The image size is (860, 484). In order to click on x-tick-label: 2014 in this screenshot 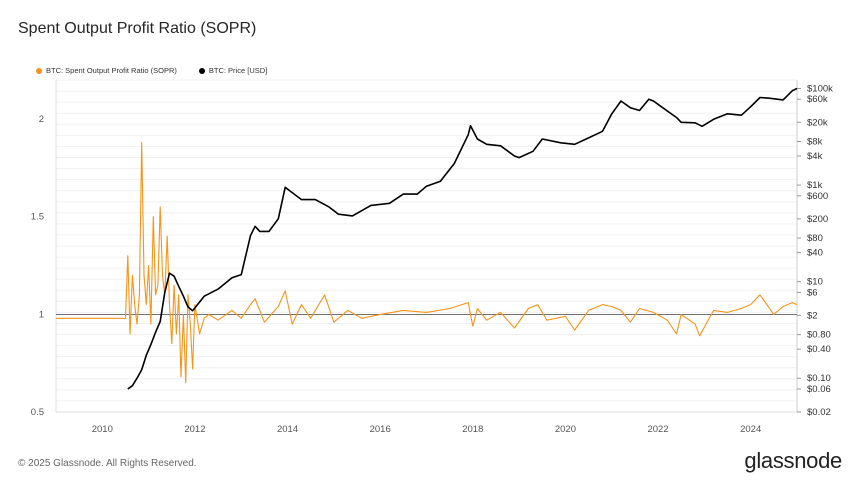, I will do `click(287, 429)`.